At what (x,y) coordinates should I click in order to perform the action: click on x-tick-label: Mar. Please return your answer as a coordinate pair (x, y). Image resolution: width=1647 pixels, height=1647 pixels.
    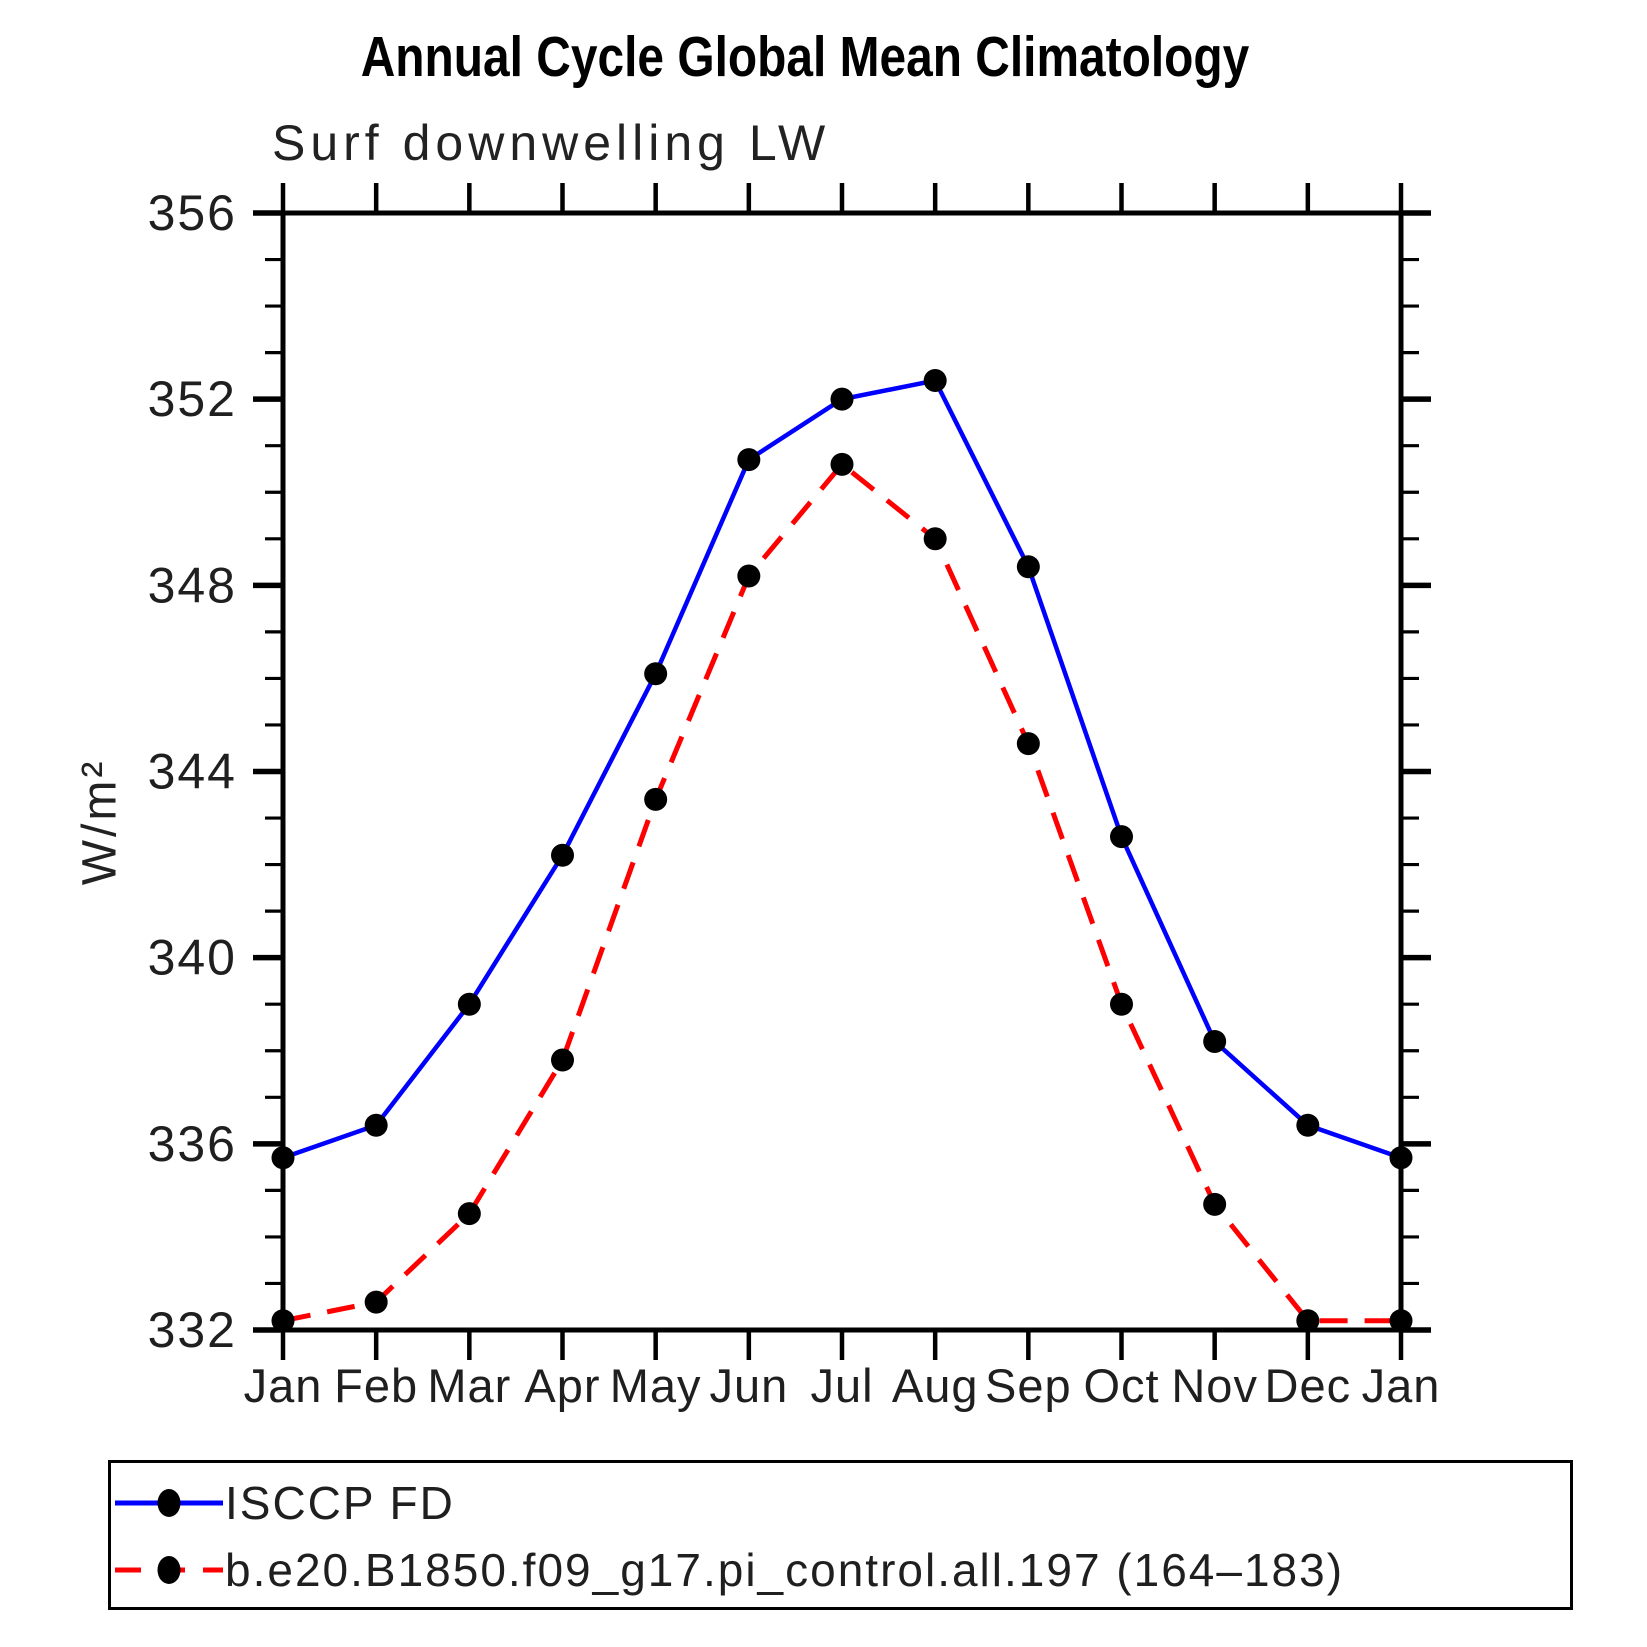
    Looking at the image, I should click on (469, 1385).